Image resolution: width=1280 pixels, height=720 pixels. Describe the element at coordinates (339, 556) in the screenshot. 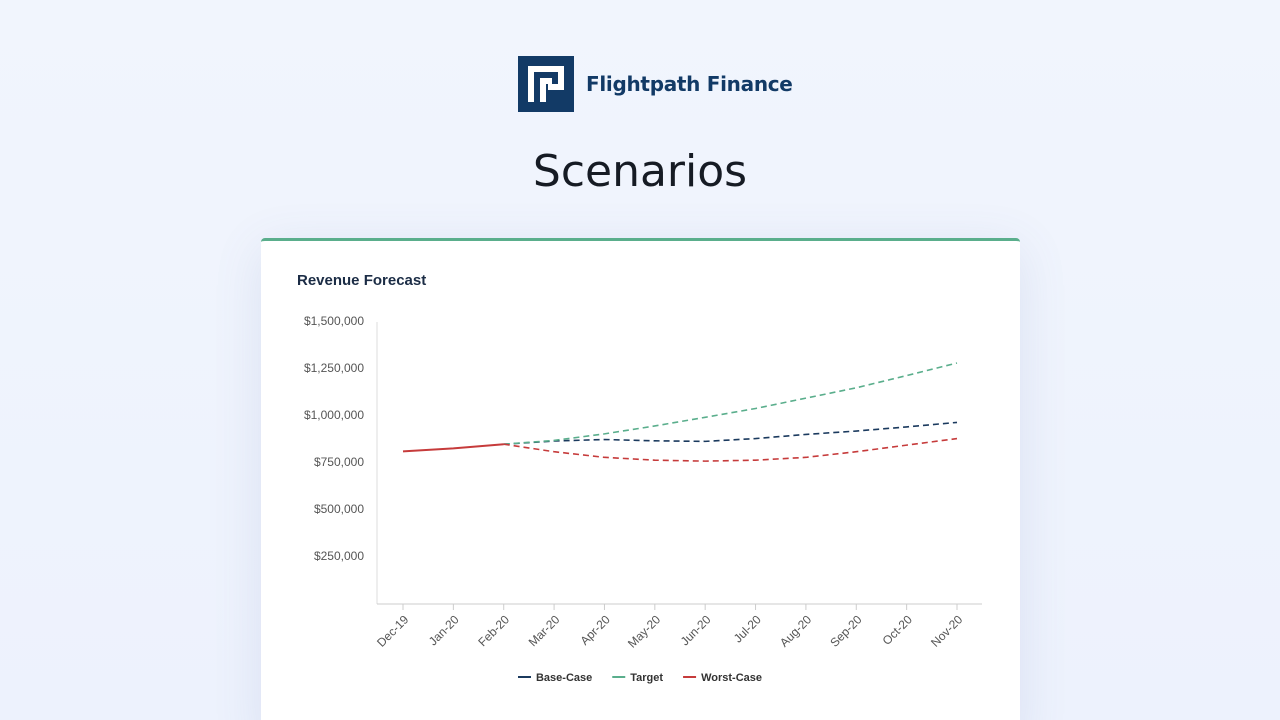

I see `y-tick-label: $250,000` at that location.